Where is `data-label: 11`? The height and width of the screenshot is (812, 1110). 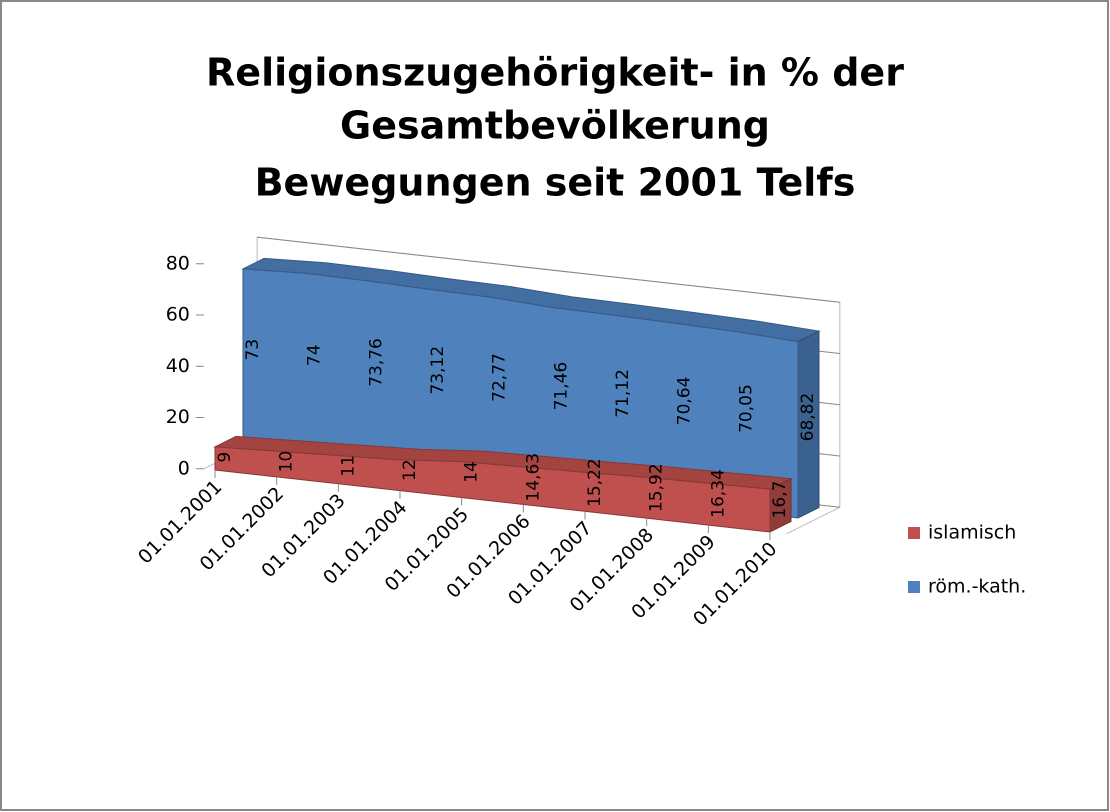
data-label: 11 is located at coordinates (348, 466).